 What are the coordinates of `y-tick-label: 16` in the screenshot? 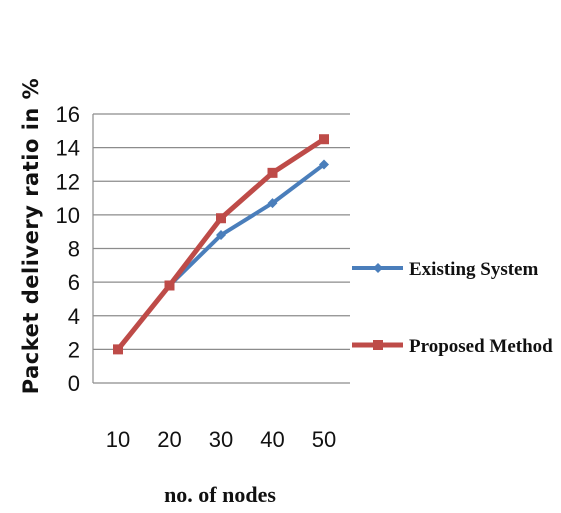 It's located at (68, 114).